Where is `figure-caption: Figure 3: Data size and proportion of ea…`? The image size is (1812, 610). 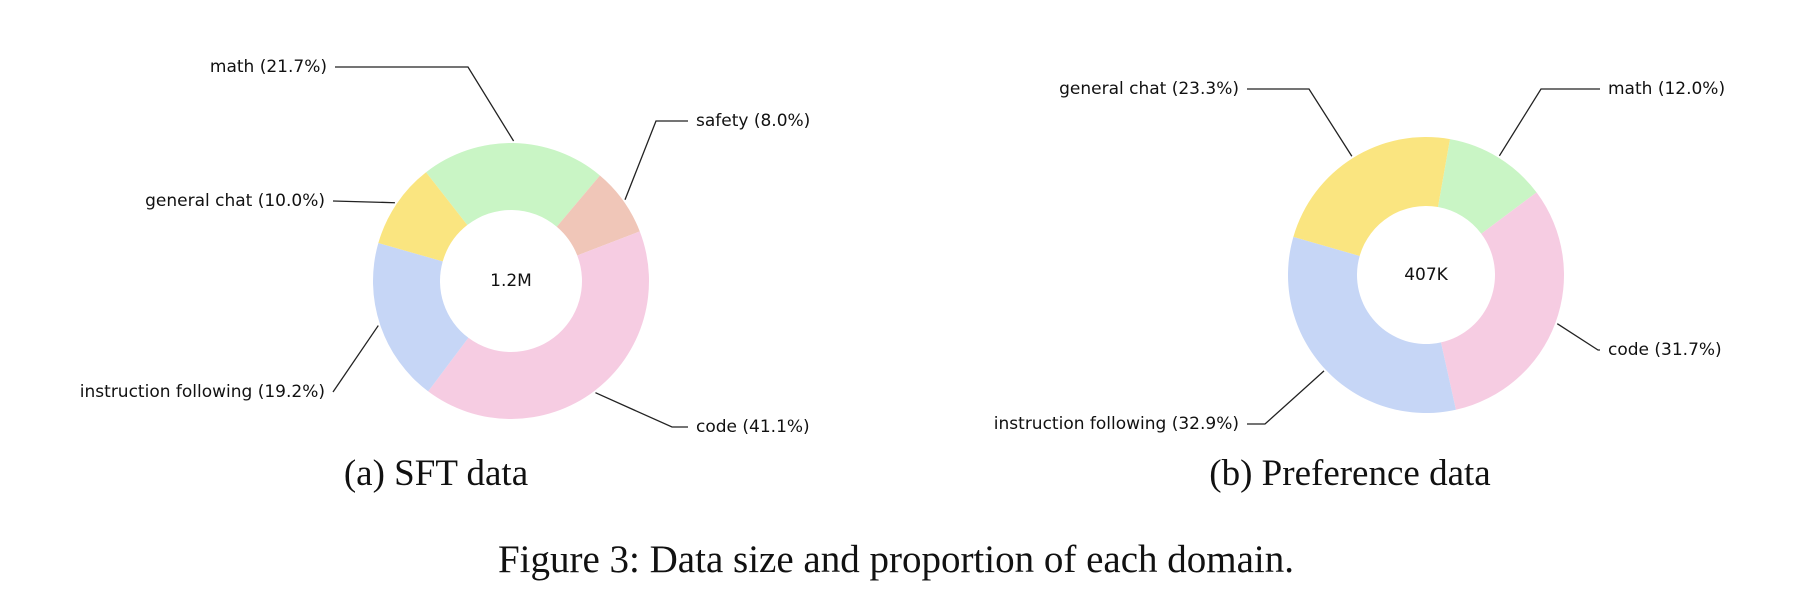 figure-caption: Figure 3: Data size and proportion of ea… is located at coordinates (896, 559).